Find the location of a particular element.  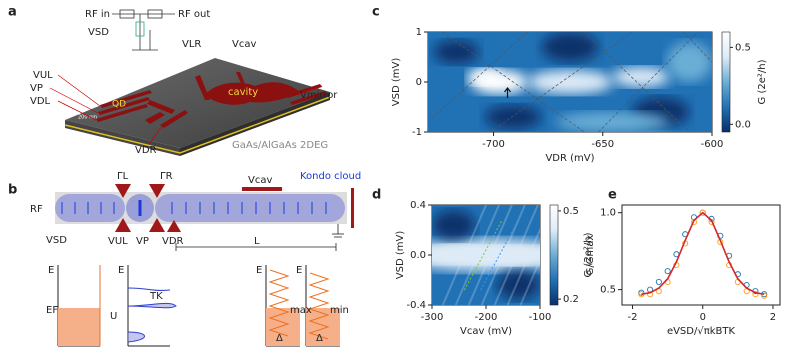

x-axis-label: Vcav (mV) is located at coordinates (486, 331).